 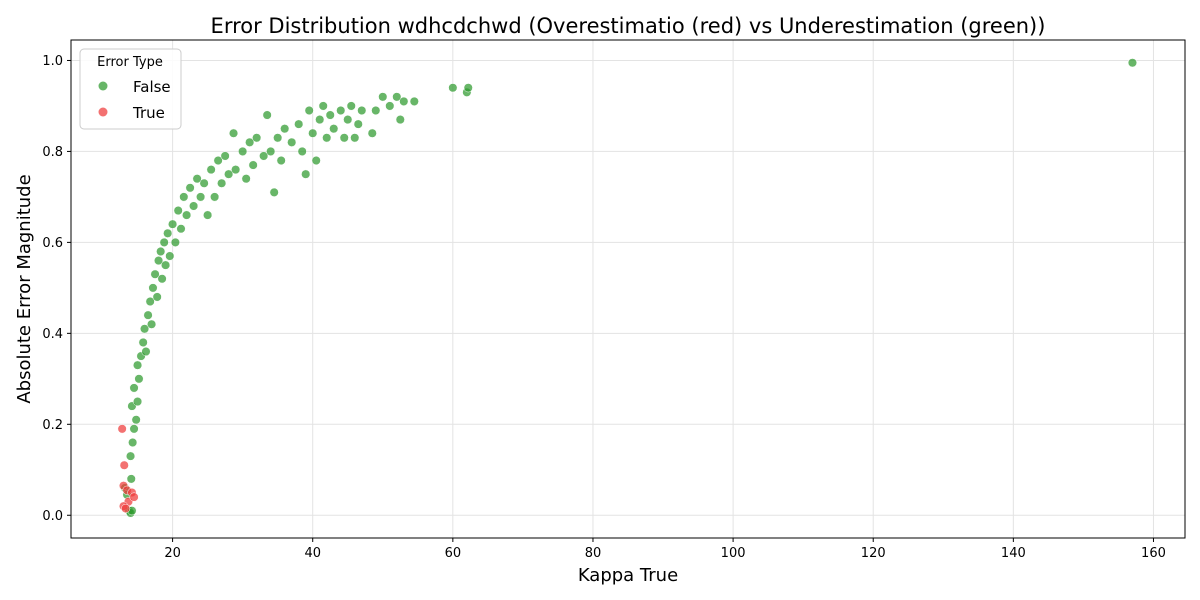 I want to click on x-tick-label: 40, so click(x=312, y=553).